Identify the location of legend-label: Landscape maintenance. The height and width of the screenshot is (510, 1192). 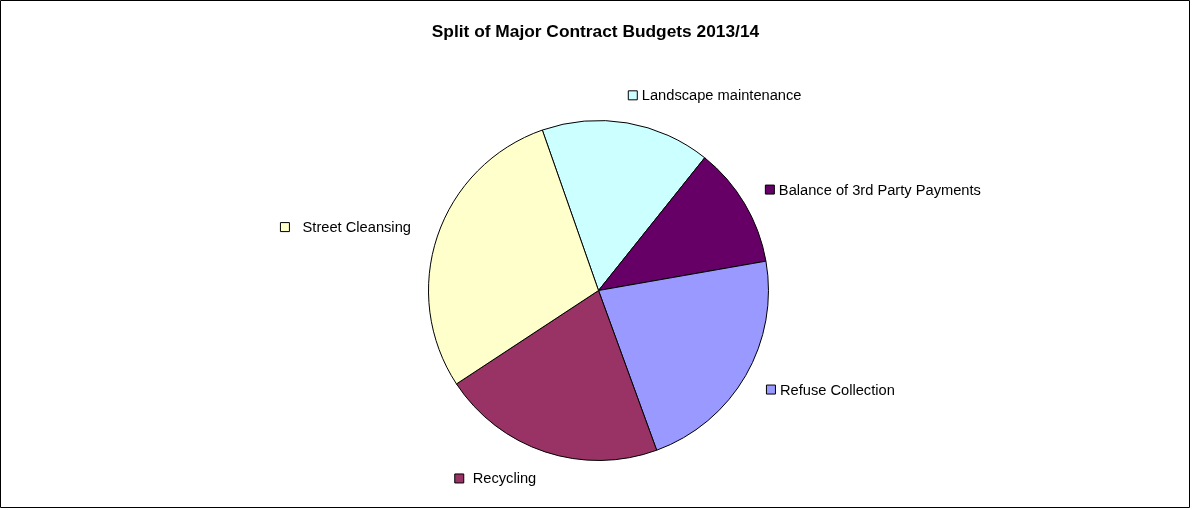
(721, 95).